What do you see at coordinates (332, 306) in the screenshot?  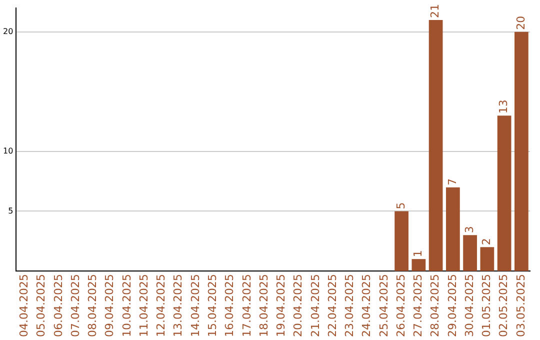 I see `x-tick-label: 22.04.2025` at bounding box center [332, 306].